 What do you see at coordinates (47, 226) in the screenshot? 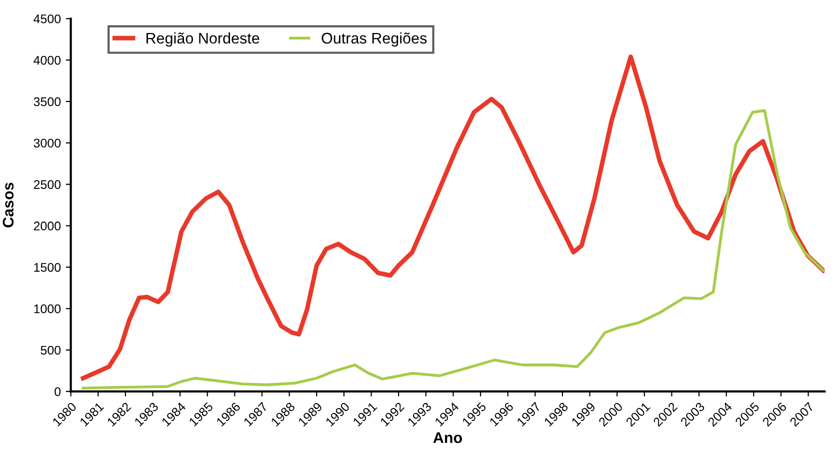
I see `y-tick-label: 2000` at bounding box center [47, 226].